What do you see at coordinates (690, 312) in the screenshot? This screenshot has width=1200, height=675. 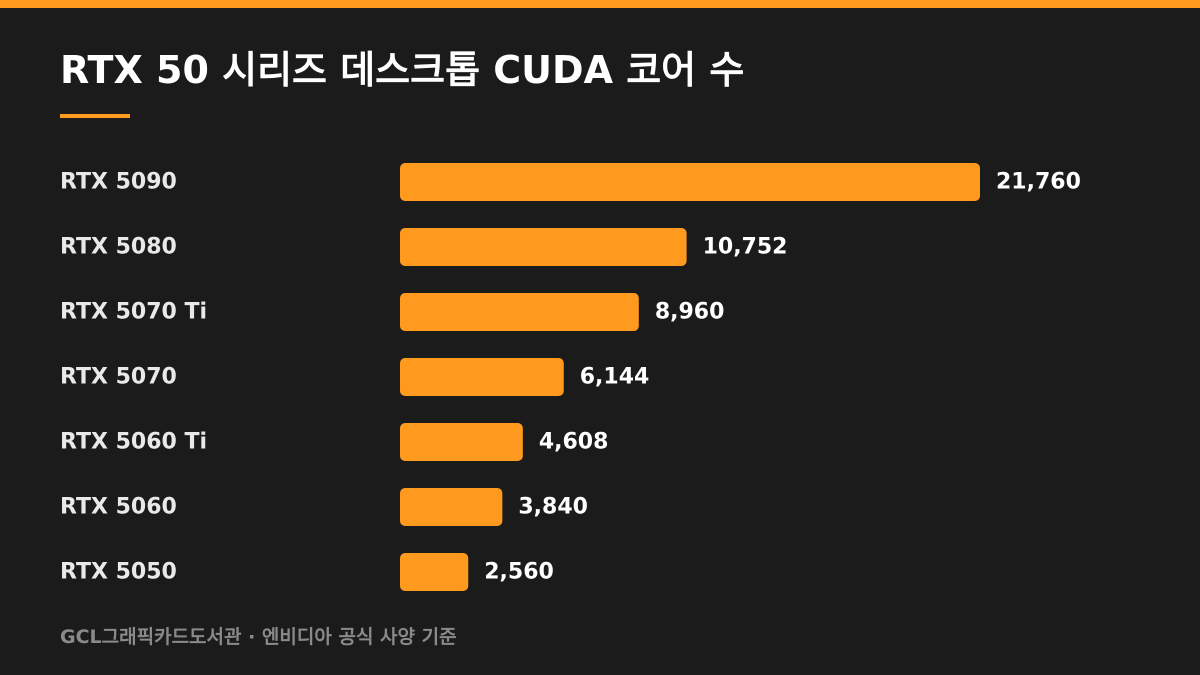 I see `value-label-rtx-5070-ti: 8,960` at bounding box center [690, 312].